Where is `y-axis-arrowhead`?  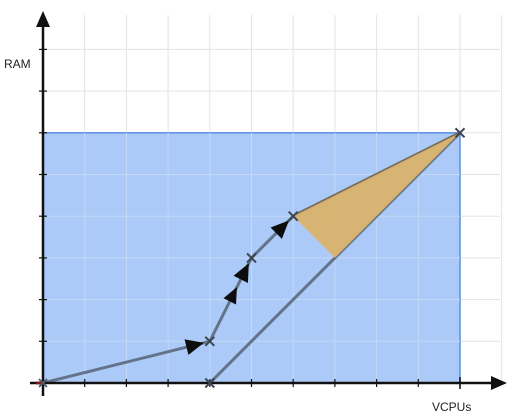 y-axis-arrowhead is located at coordinates (43, 19).